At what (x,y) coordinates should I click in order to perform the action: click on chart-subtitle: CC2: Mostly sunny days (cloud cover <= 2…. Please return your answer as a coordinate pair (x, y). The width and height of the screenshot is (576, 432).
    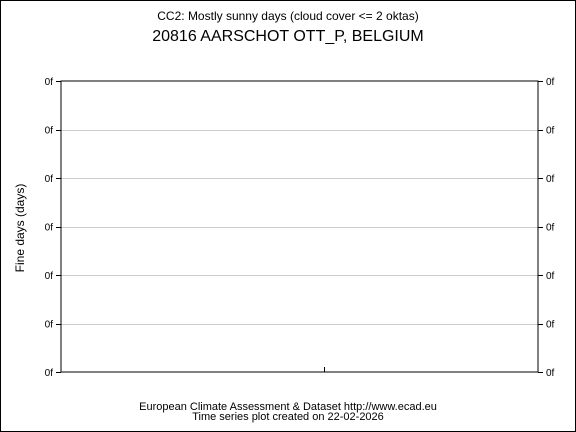
    Looking at the image, I should click on (288, 16).